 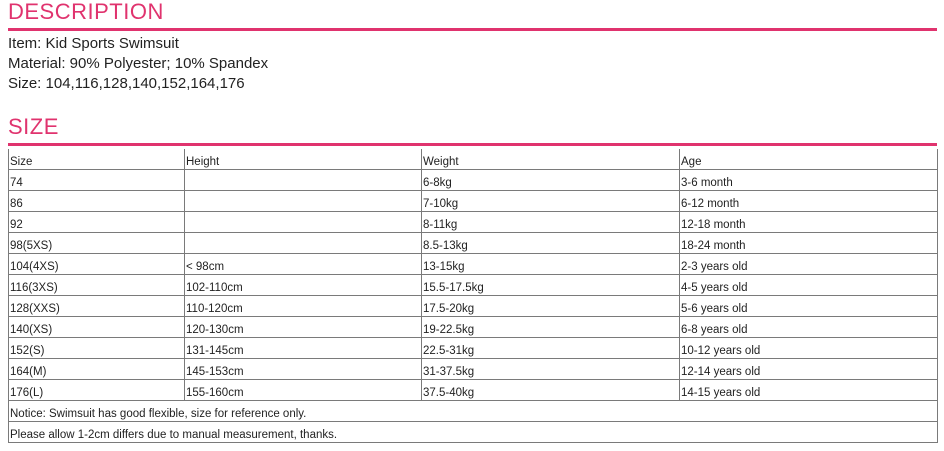 I want to click on table-row: 128(XXS) 110-120cm 17.5-20kg 5-6 years old, so click(x=473, y=306).